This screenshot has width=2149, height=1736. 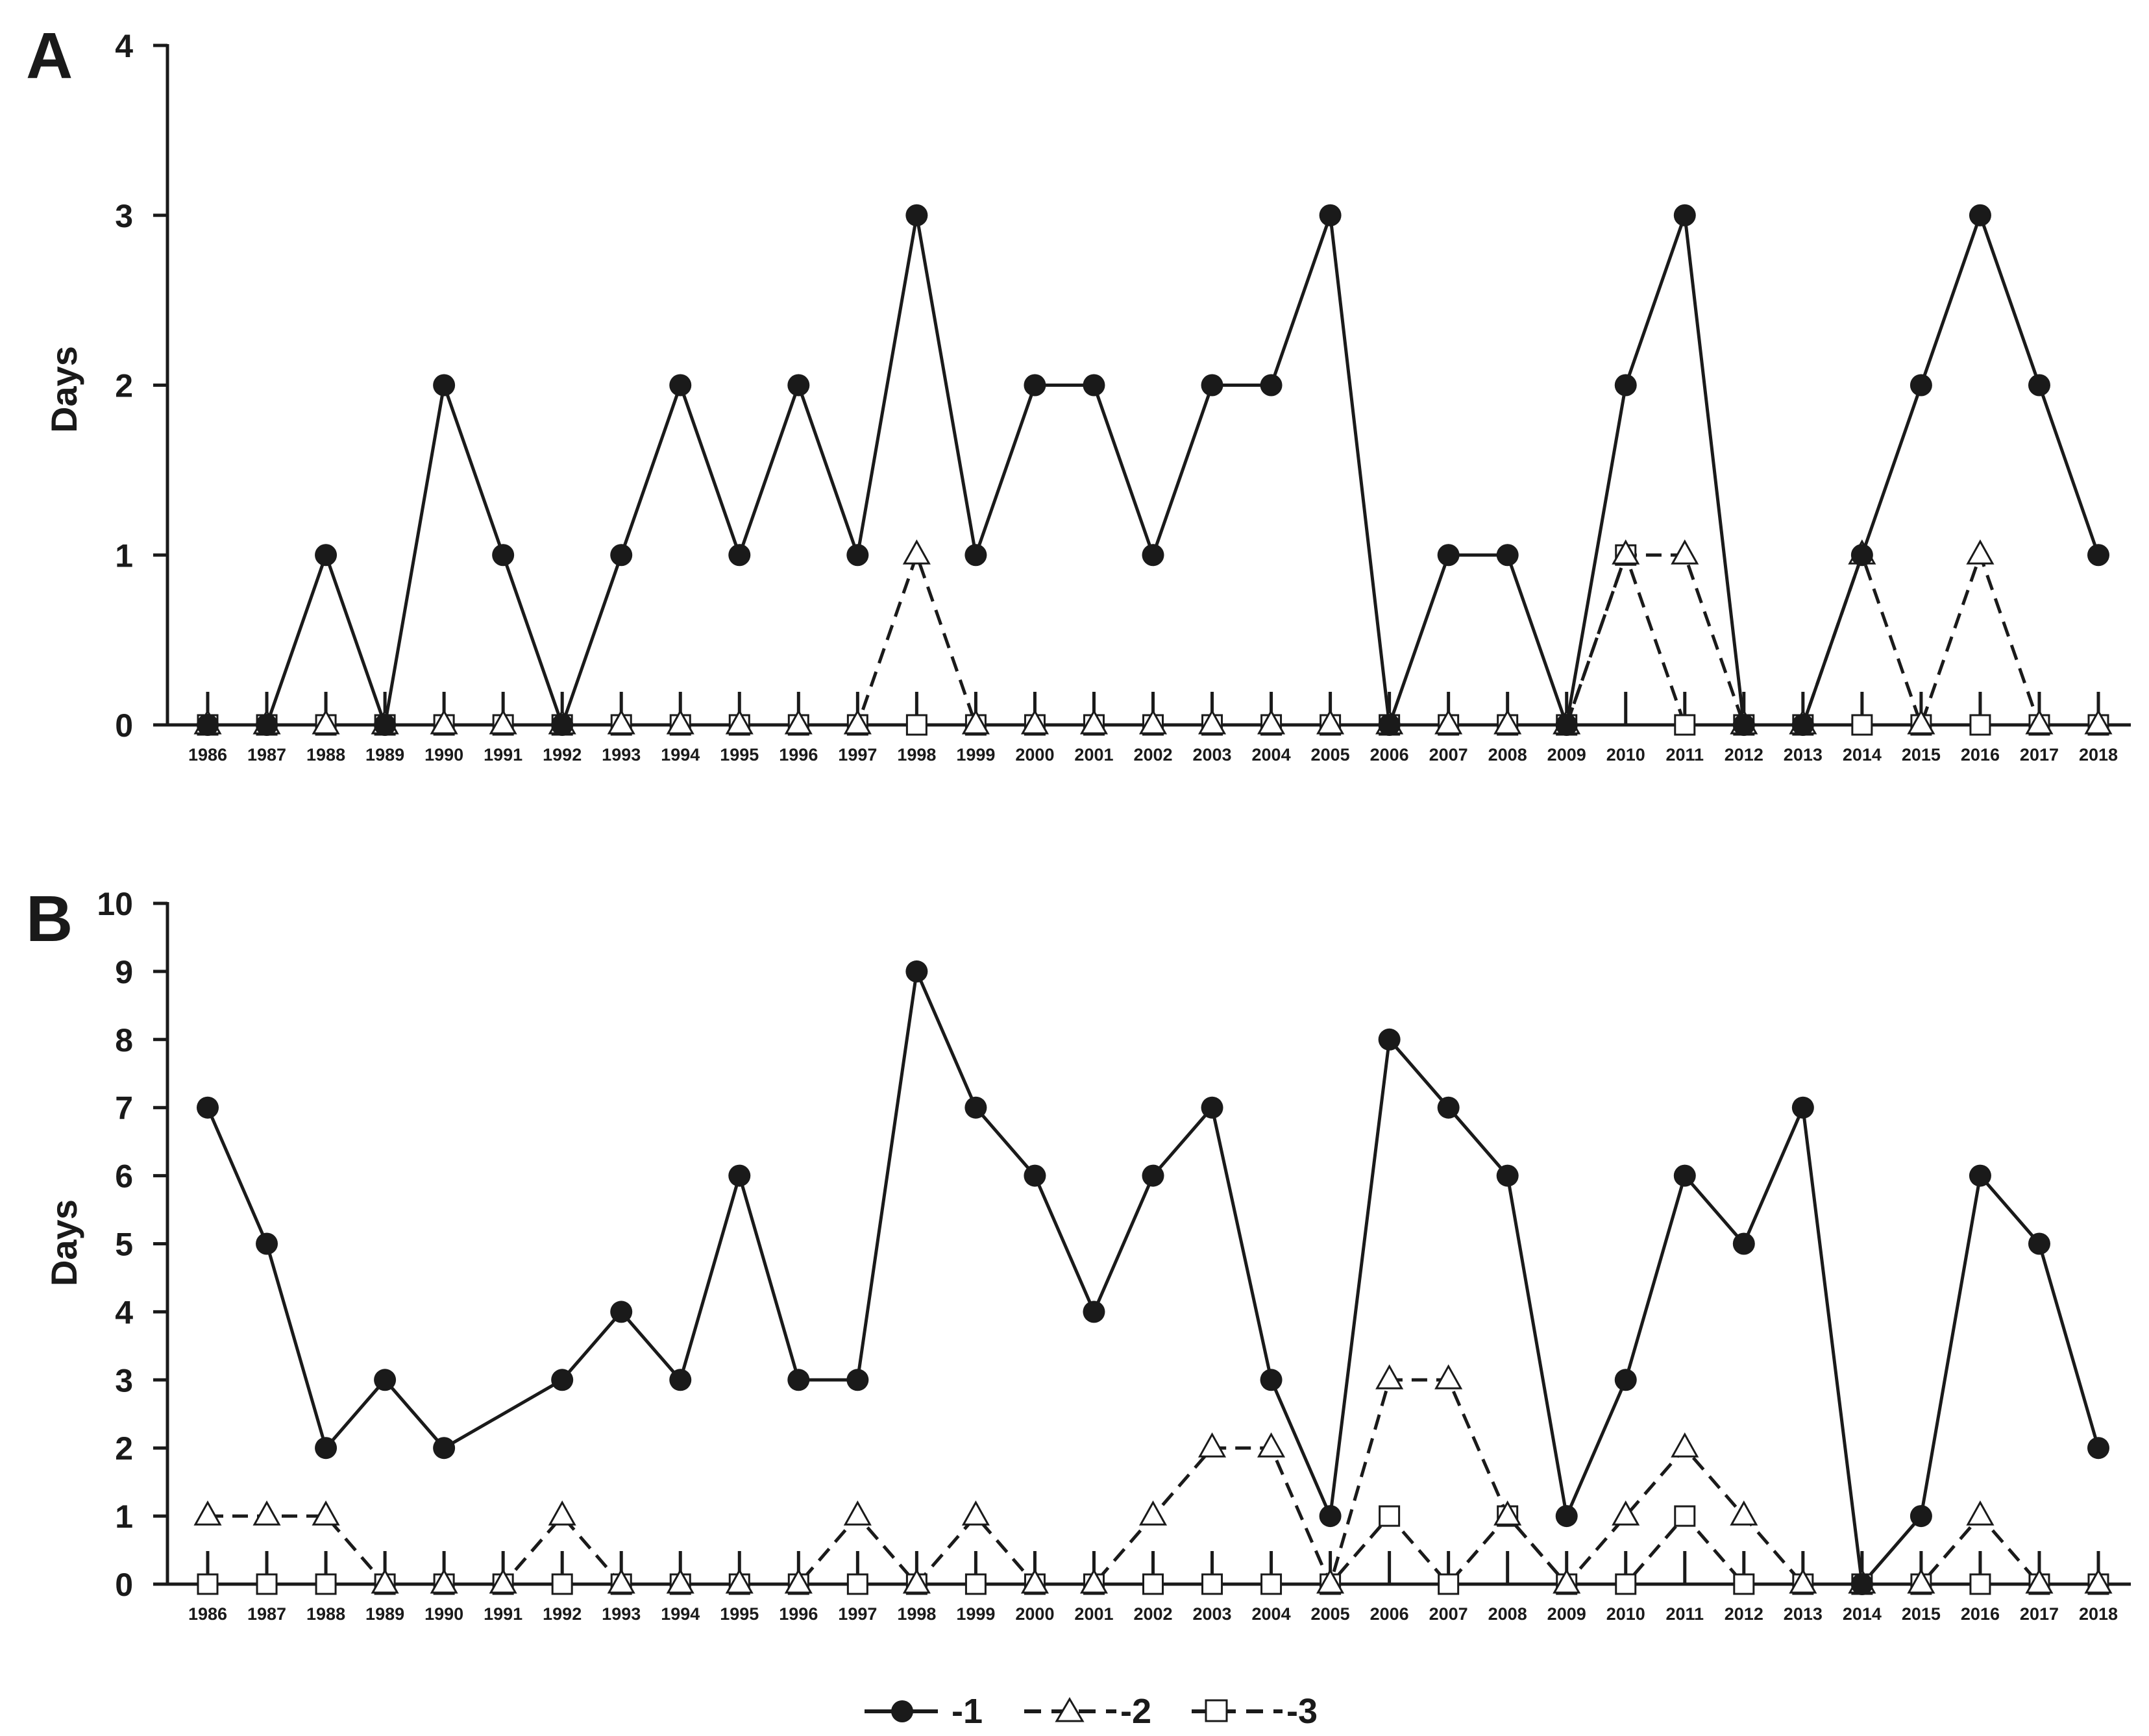 What do you see at coordinates (857, 754) in the screenshot?
I see `panel-a-x-tick-label-1997: 1997` at bounding box center [857, 754].